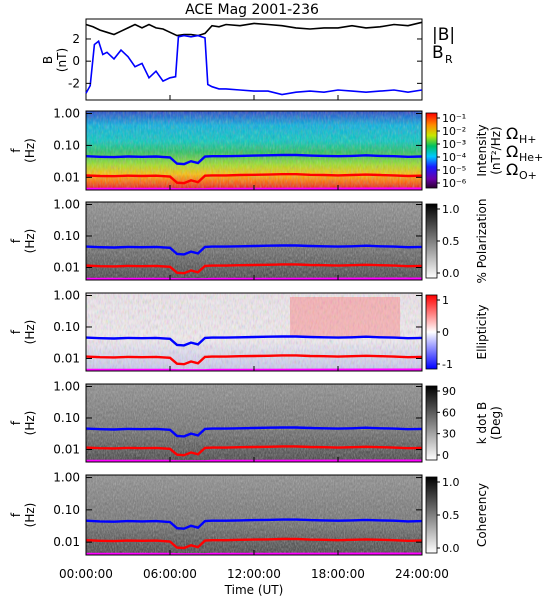 This screenshot has width=550, height=600. What do you see at coordinates (74, 83) in the screenshot?
I see `field-ytick-label: -2` at bounding box center [74, 83].